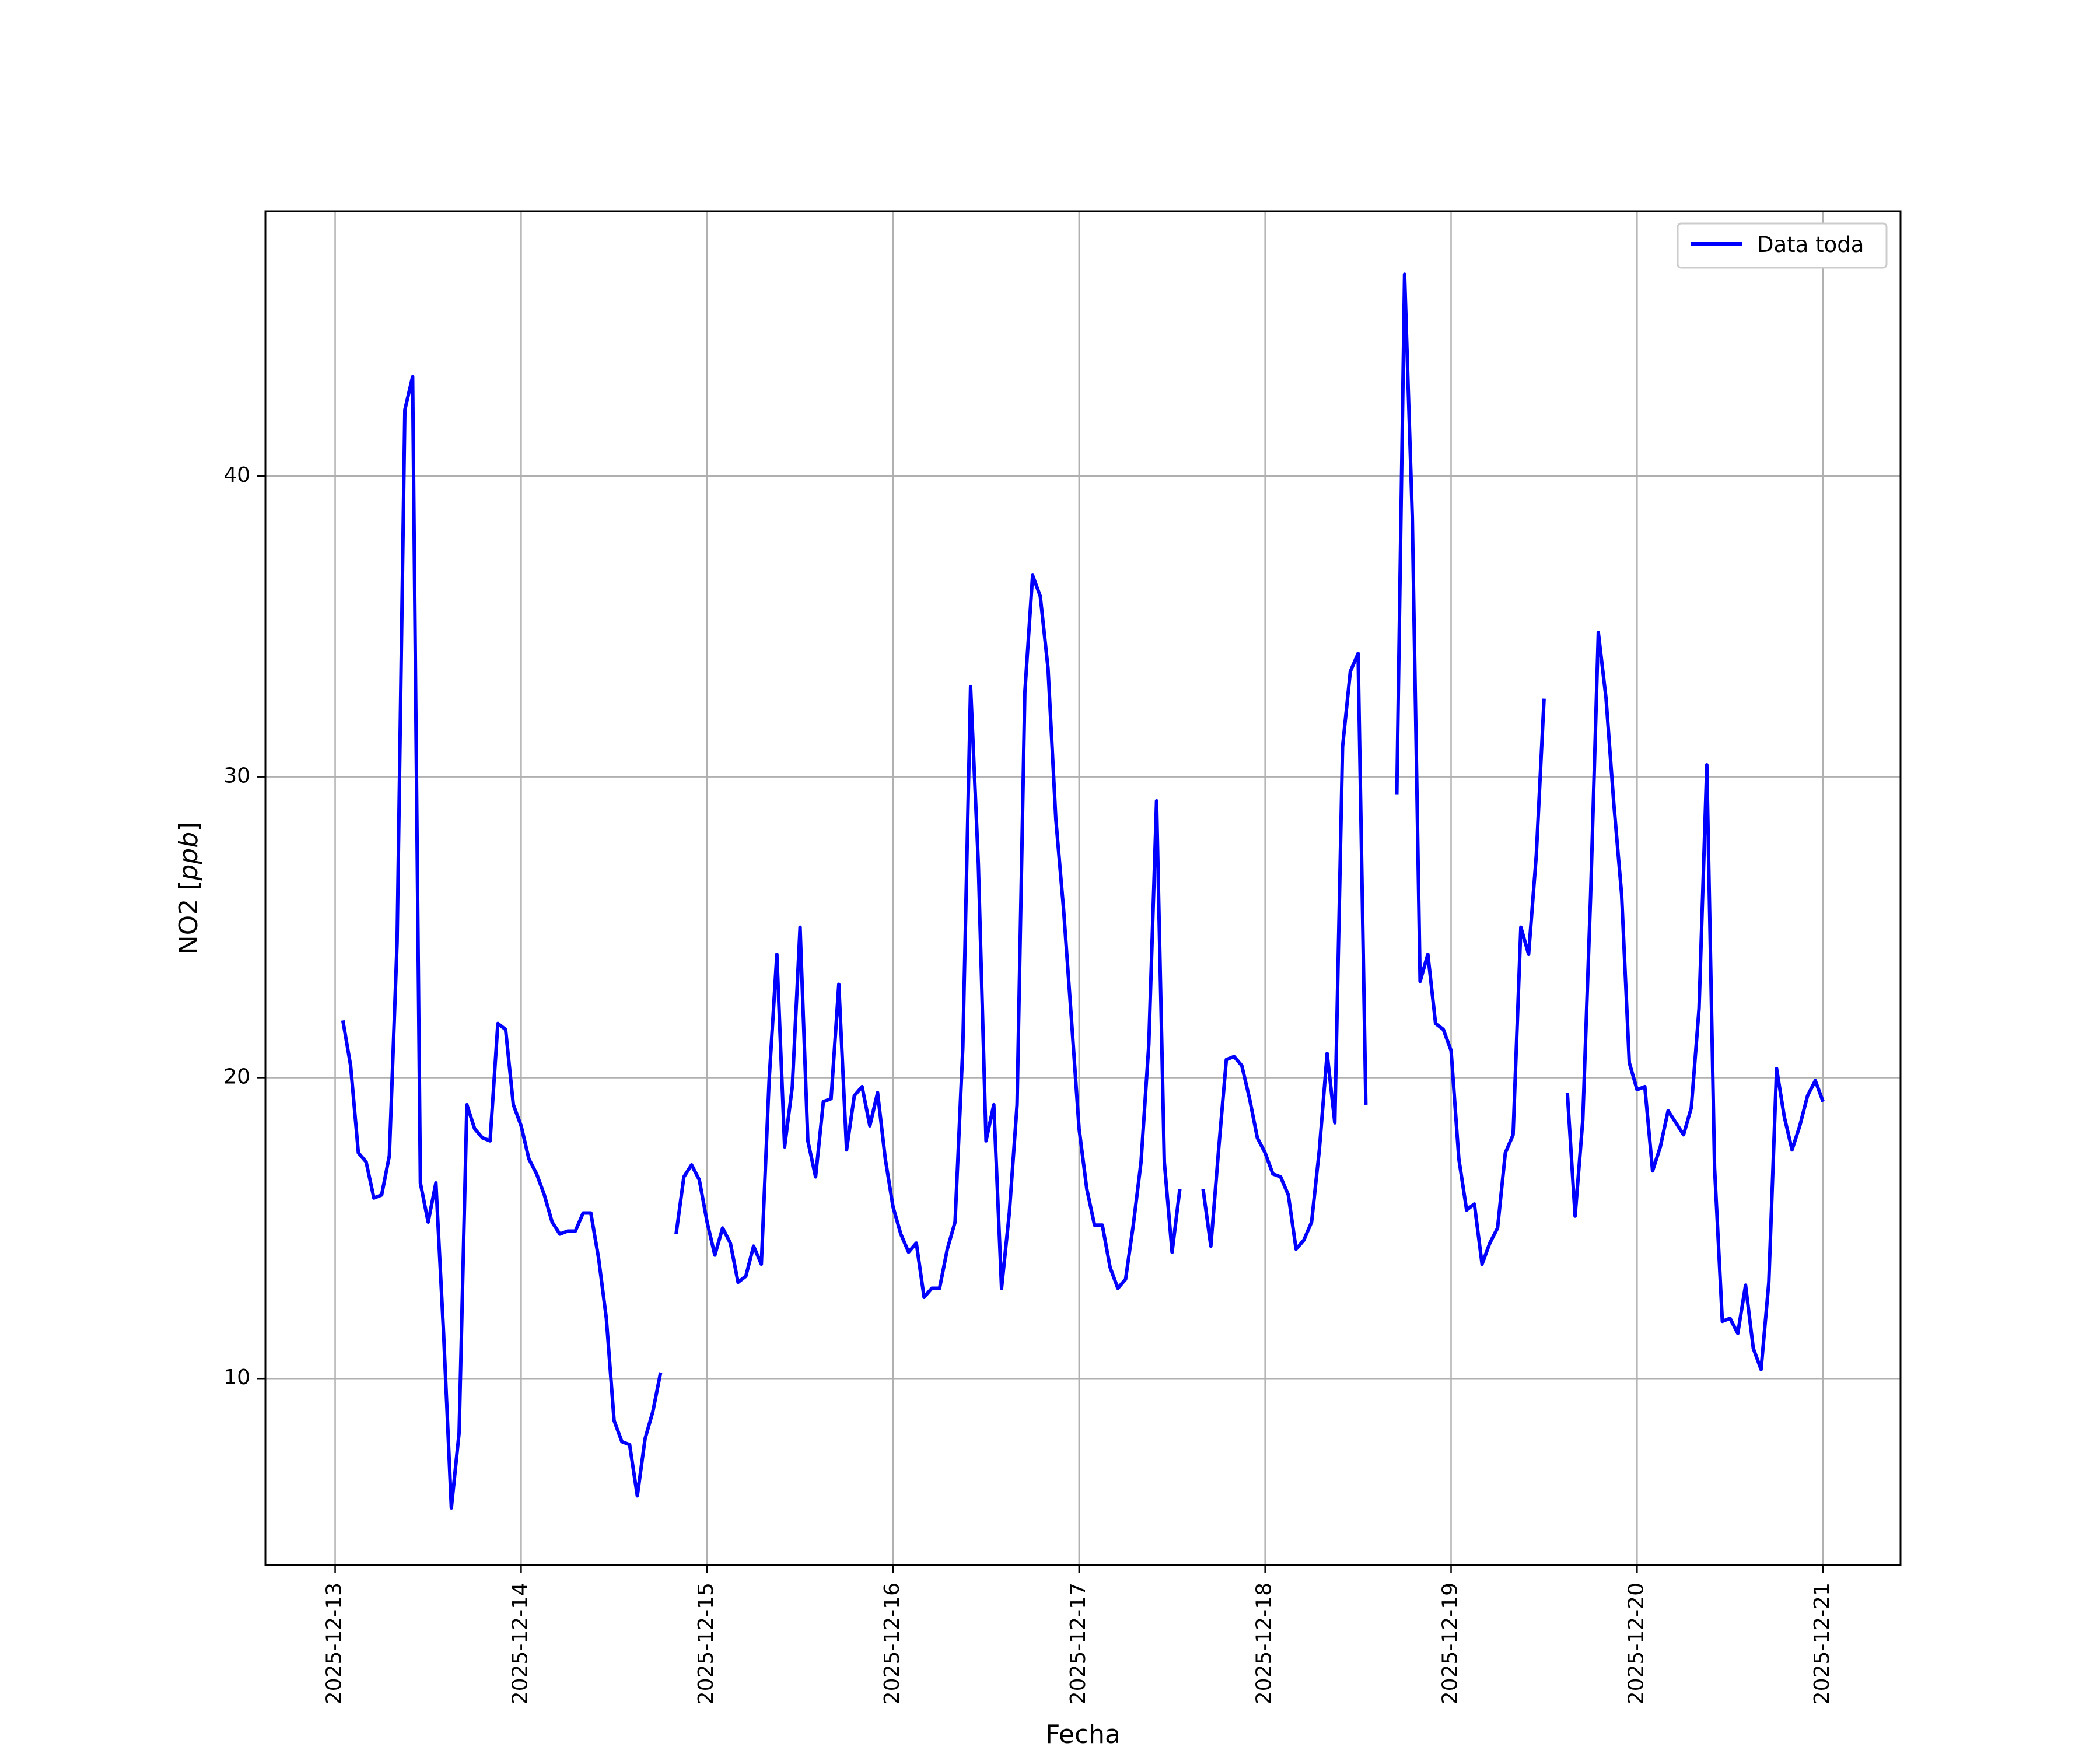 This screenshot has width=2100, height=1750. What do you see at coordinates (189, 918) in the screenshot?
I see `y-axis-label-prefix: NO2 [` at bounding box center [189, 918].